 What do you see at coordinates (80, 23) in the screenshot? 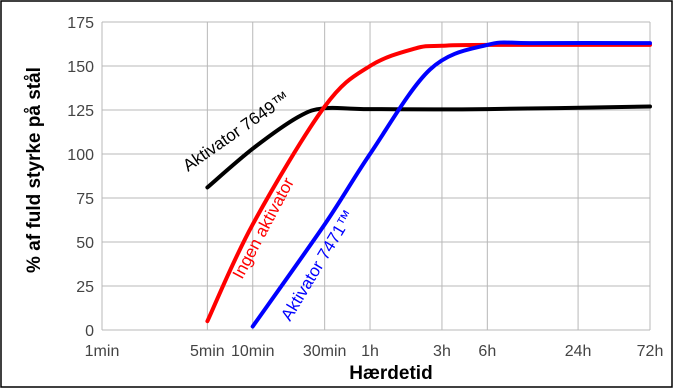
I see `y-tick-label: 175` at bounding box center [80, 23].